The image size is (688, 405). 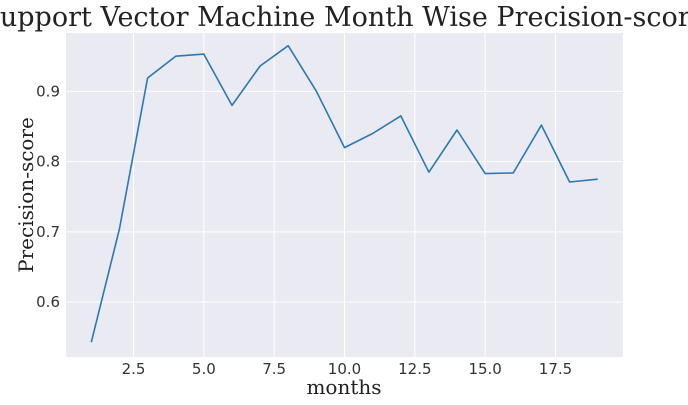 I want to click on y-axis-ticks: 0.6 0.7 0.8 0.9, so click(x=48, y=196).